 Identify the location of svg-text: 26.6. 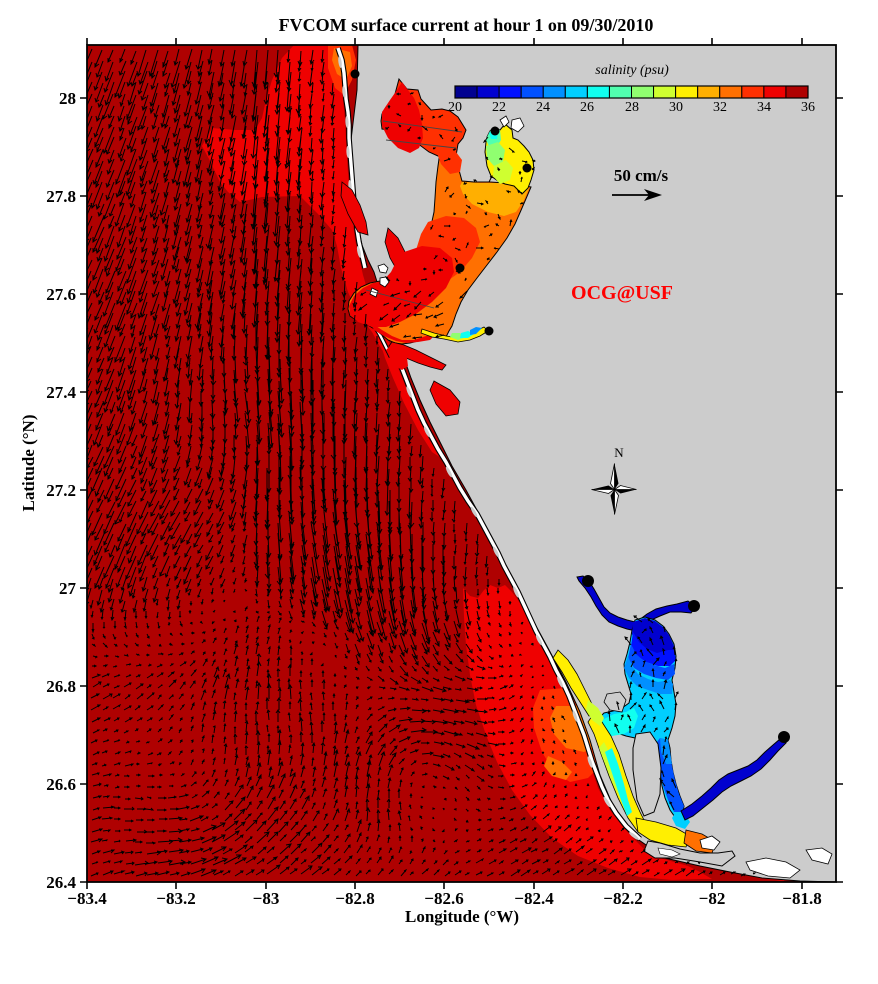
(61, 784).